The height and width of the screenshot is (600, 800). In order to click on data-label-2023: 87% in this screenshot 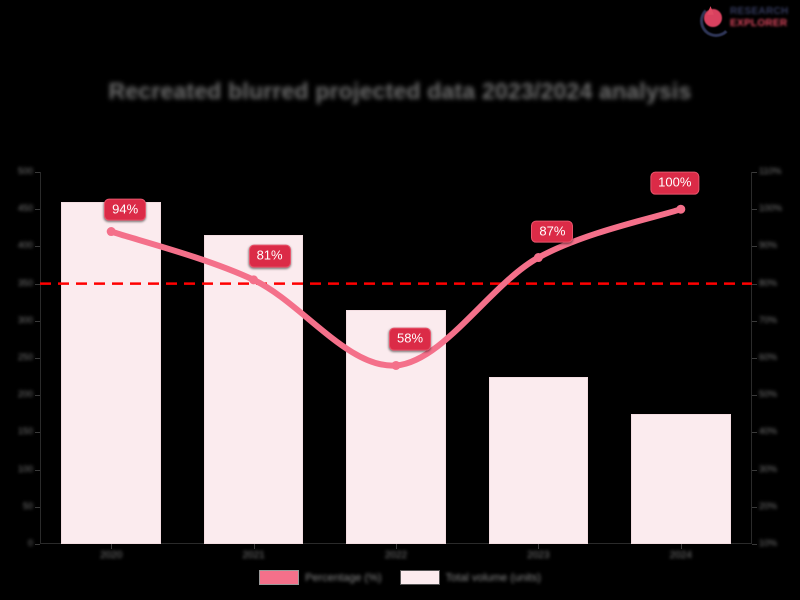, I will do `click(552, 231)`.